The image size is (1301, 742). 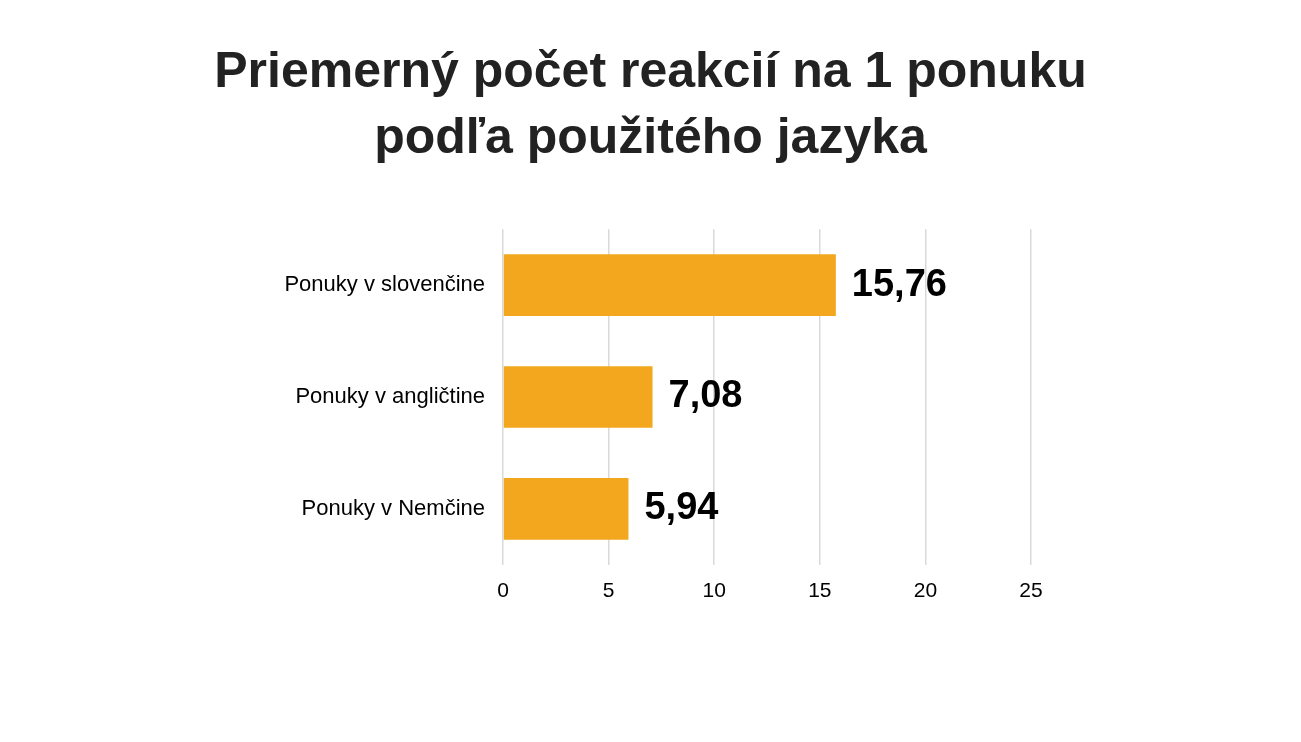 I want to click on y-tick-label: Ponuky v Nemčine, so click(x=393, y=507).